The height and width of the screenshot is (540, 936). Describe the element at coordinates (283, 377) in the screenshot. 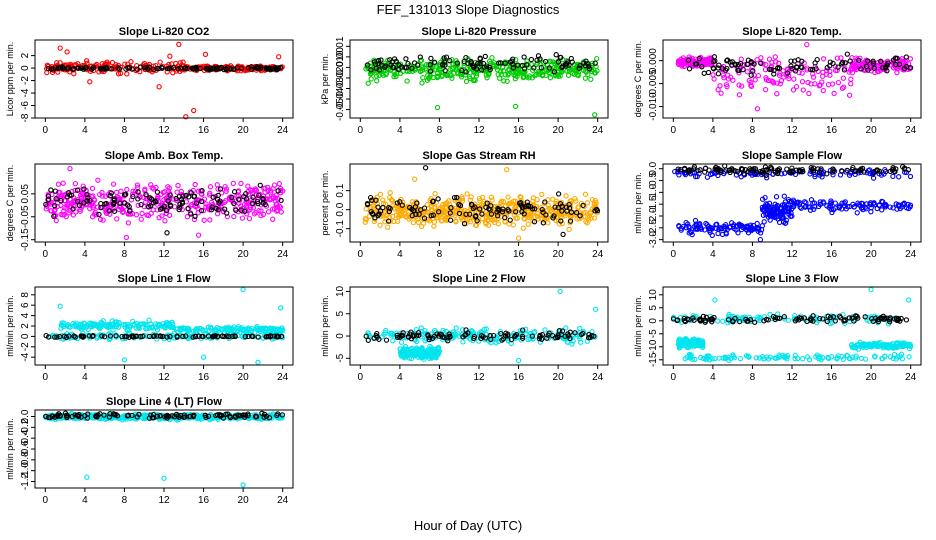

I see `x-tick-label: 24` at that location.